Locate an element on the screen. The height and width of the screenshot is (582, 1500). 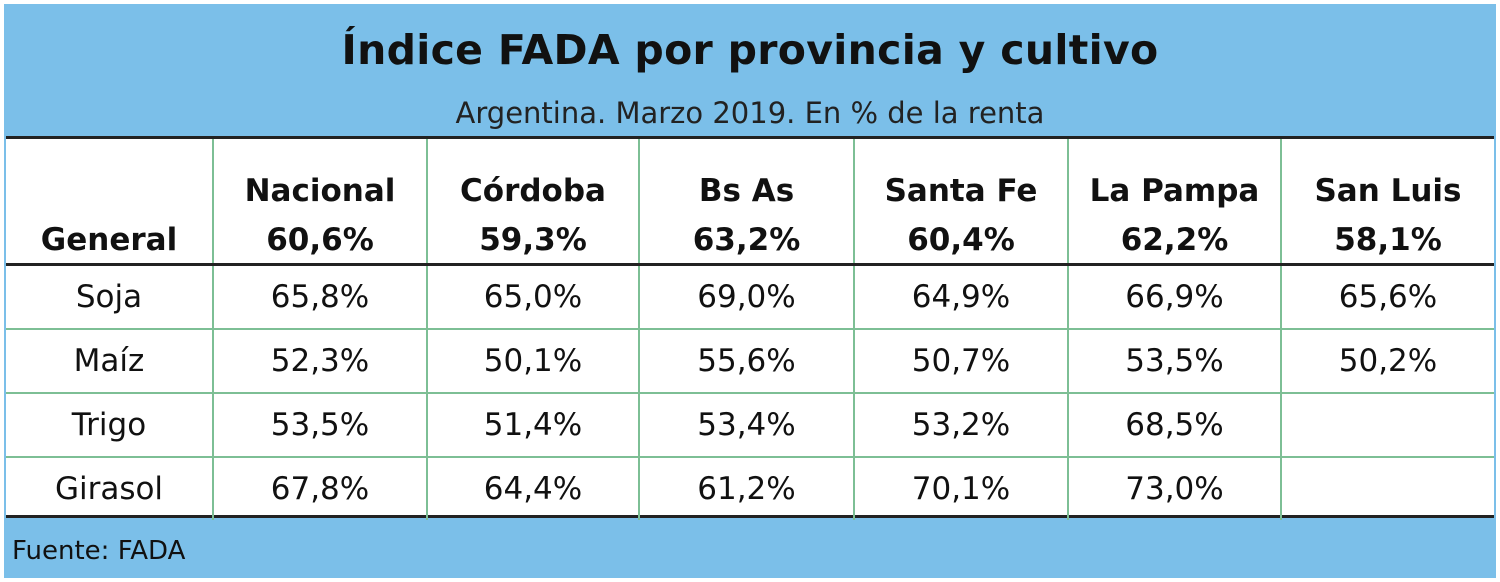
row-label: Trigo is located at coordinates (110, 425).